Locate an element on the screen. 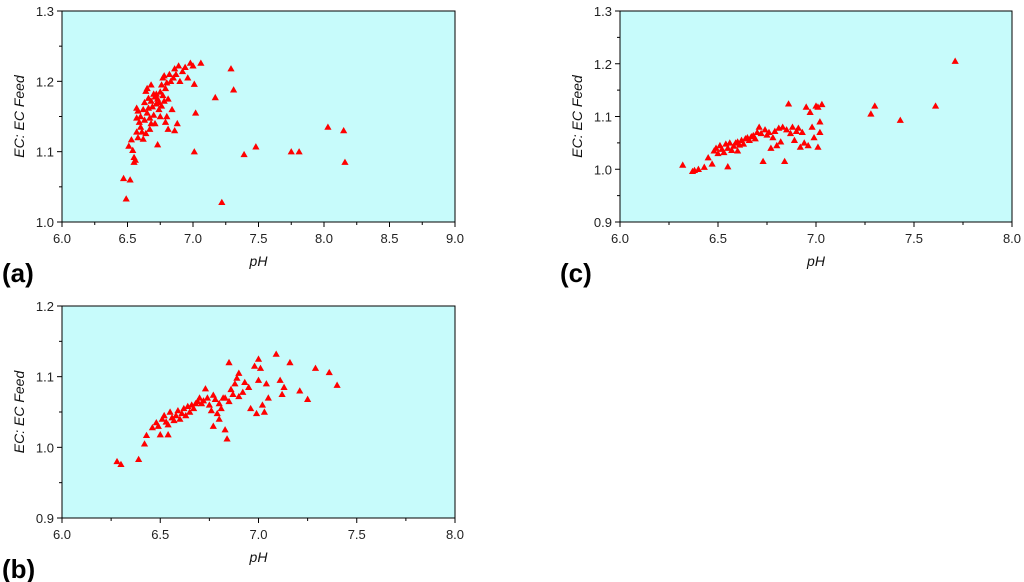 Image resolution: width=1024 pixels, height=582 pixels. x-tick-label: 6.0 is located at coordinates (620, 238).